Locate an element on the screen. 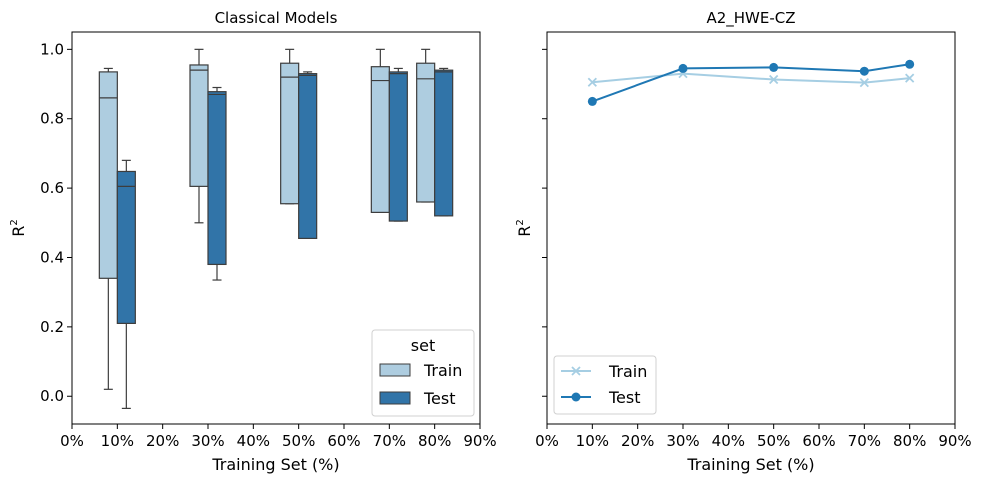  plot-area is located at coordinates (751, 82).